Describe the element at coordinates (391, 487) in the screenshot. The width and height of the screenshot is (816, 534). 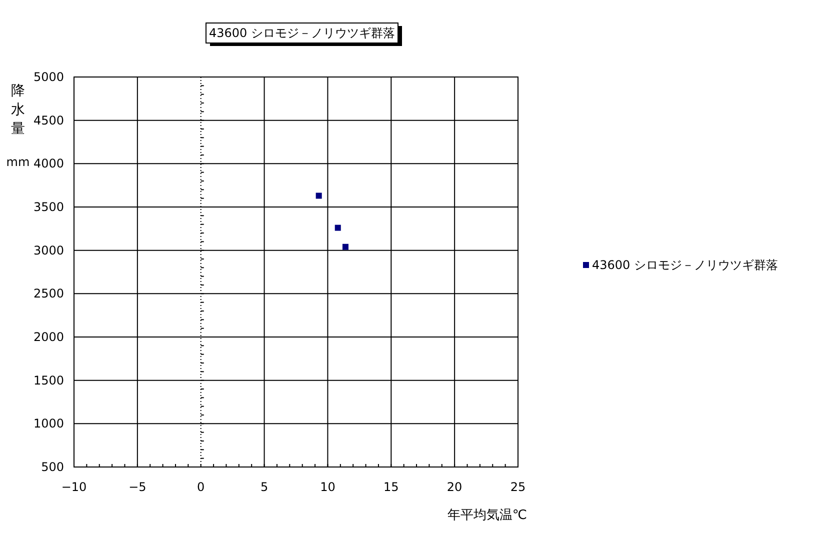
I see `x-tick-label: 15` at that location.